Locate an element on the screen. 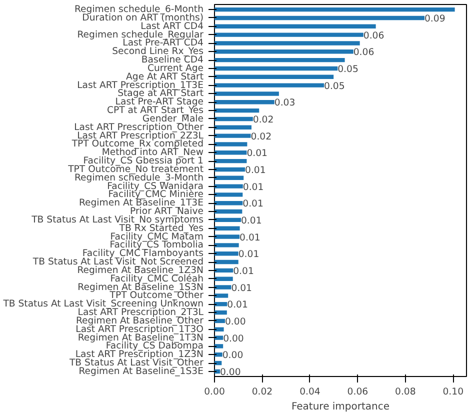 Image resolution: width=474 pixels, height=415 pixels. data-label: 0.03 is located at coordinates (285, 103).